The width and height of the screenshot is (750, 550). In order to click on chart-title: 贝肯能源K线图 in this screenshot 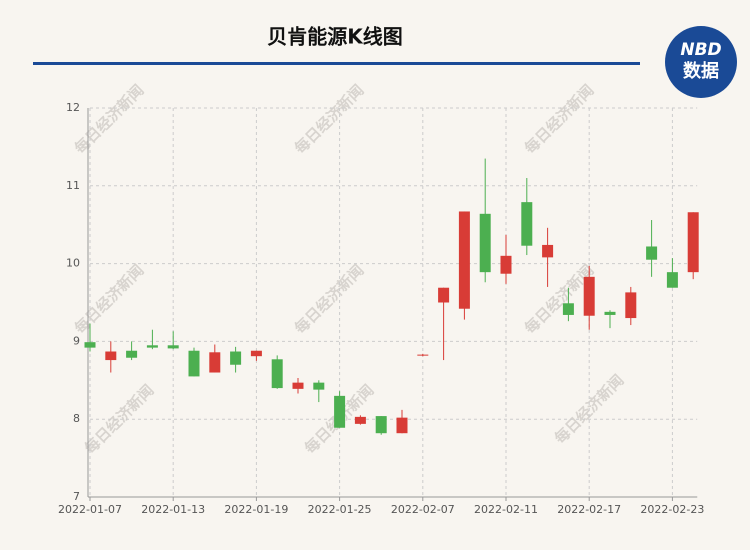, I will do `click(335, 37)`.